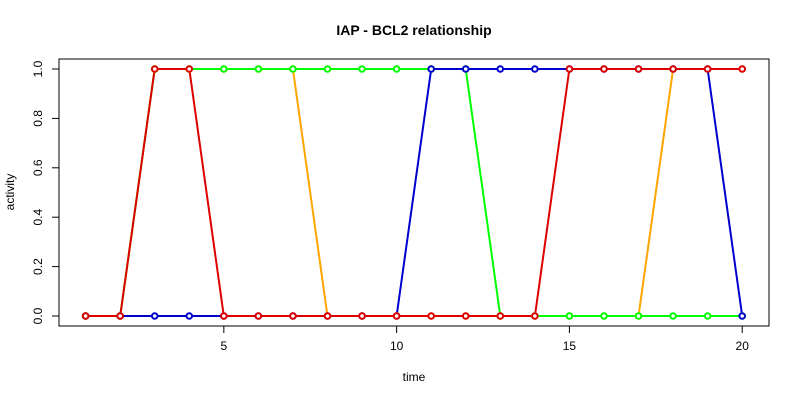  What do you see at coordinates (414, 377) in the screenshot?
I see `x-axis-title: time` at bounding box center [414, 377].